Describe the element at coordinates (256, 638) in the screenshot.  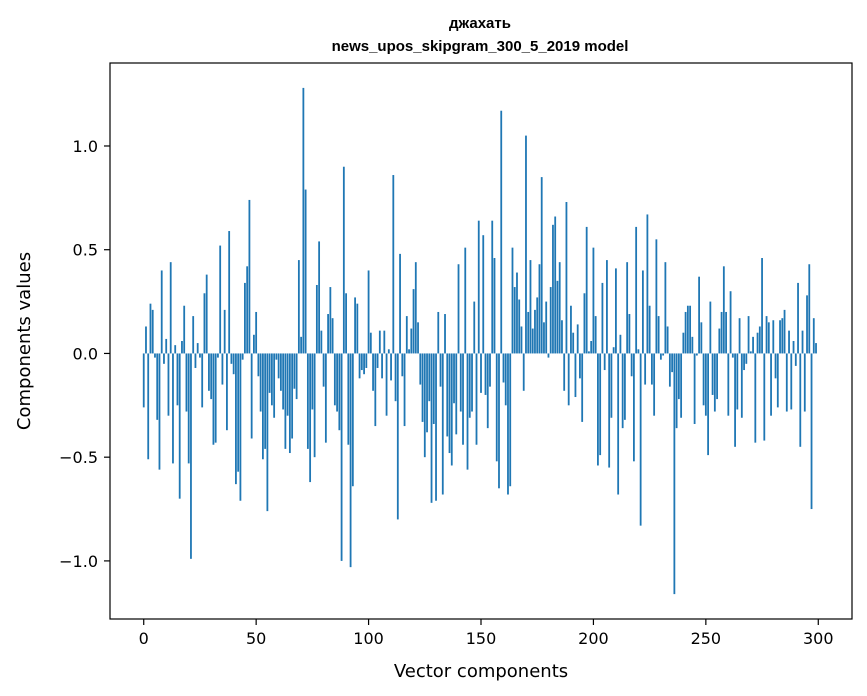
I see `x-tick-label: 50` at that location.